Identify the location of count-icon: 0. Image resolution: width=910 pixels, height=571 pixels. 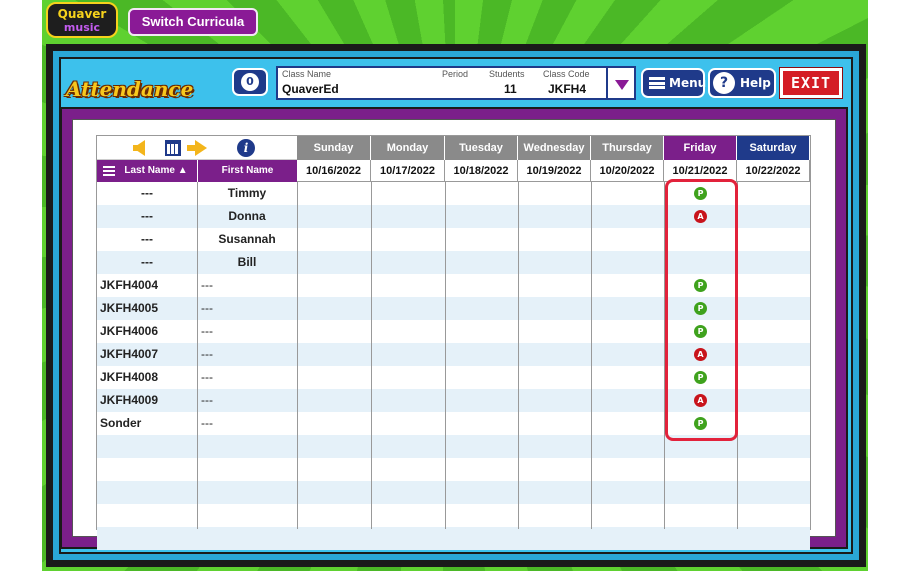
(250, 82).